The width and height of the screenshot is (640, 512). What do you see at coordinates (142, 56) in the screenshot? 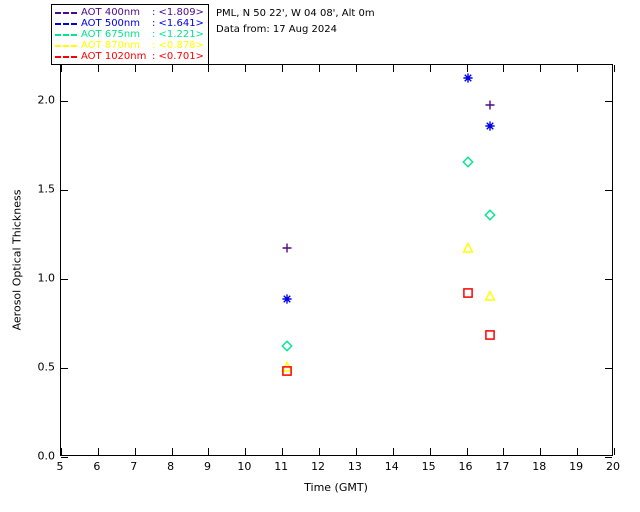
I see `legend-entry-label: AOT 1020nm : <0.701>` at bounding box center [142, 56].